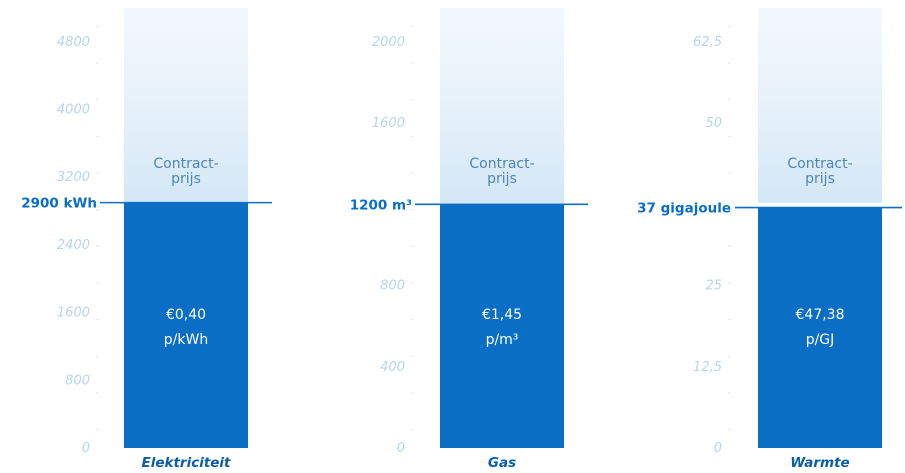 The height and width of the screenshot is (473, 905). I want to click on tick-label: 4000, so click(73, 110).